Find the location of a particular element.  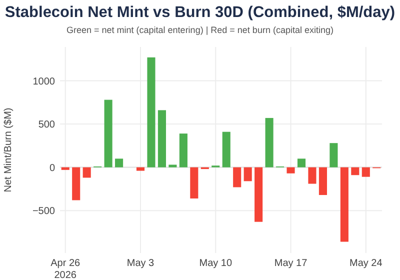

chart-title: Stablecoin Net Mint vs Burn 30D (Combined, $M/day) is located at coordinates (200, 12).